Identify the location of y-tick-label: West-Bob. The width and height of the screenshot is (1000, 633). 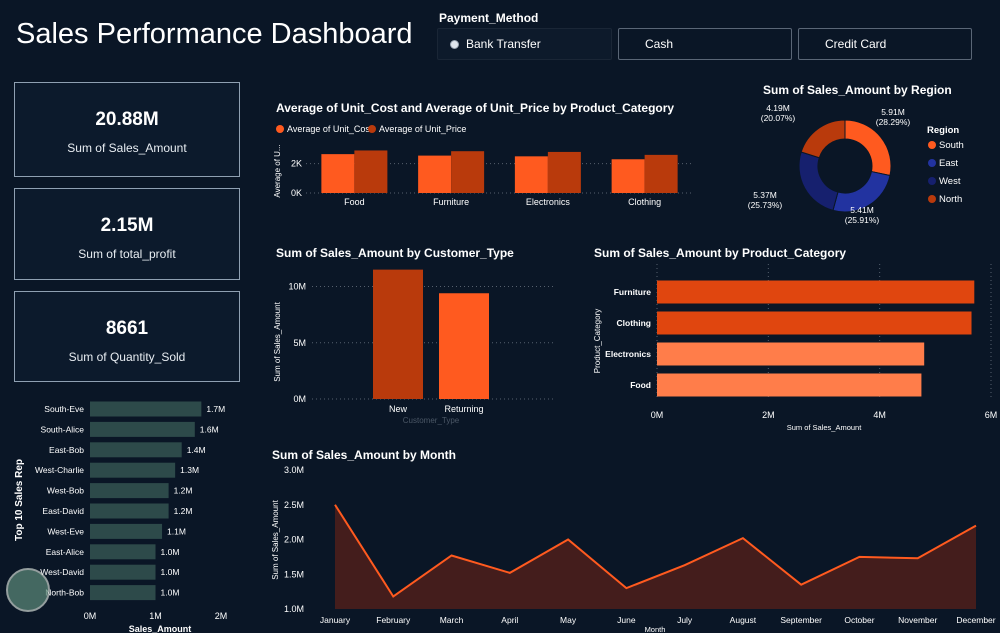
(65, 491).